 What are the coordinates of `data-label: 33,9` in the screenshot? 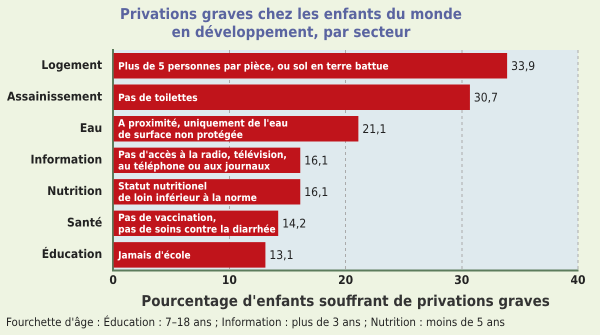 It's located at (523, 65).